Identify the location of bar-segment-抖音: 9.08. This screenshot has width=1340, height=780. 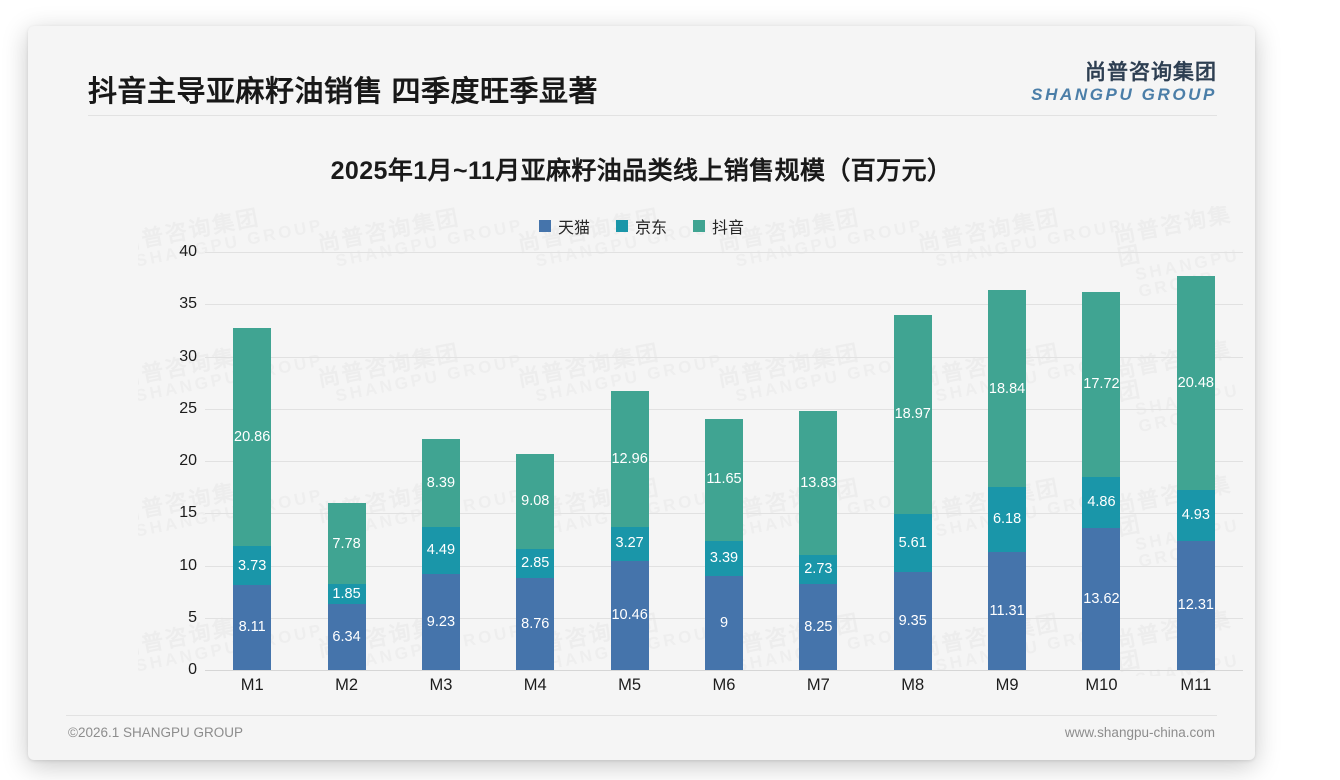
(535, 501).